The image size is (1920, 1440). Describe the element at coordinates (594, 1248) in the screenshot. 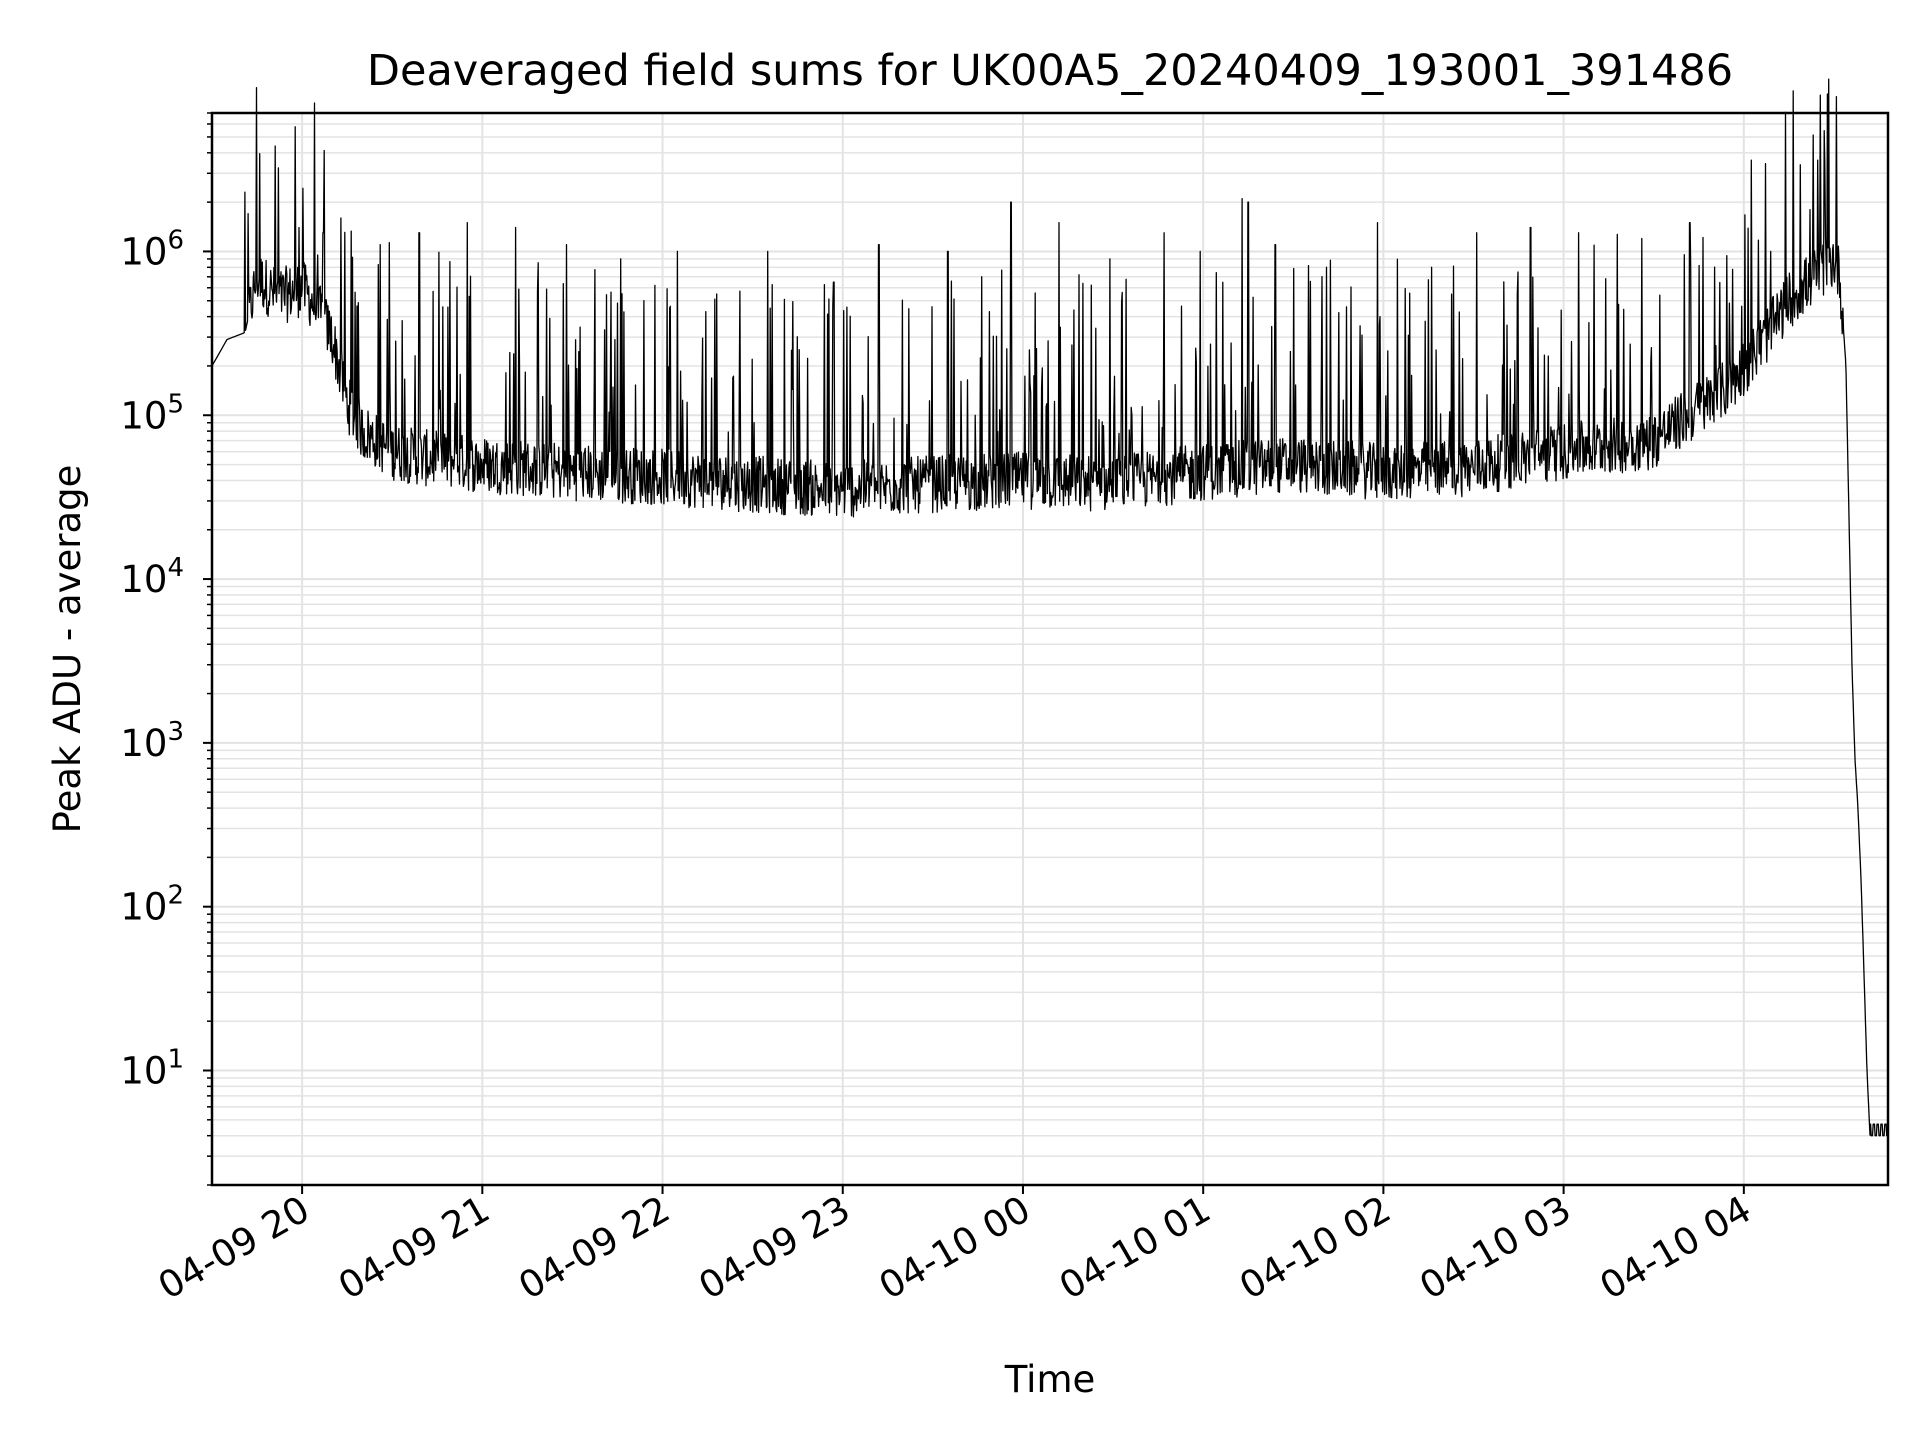

I see `x-tick-label: 04-09 22` at that location.